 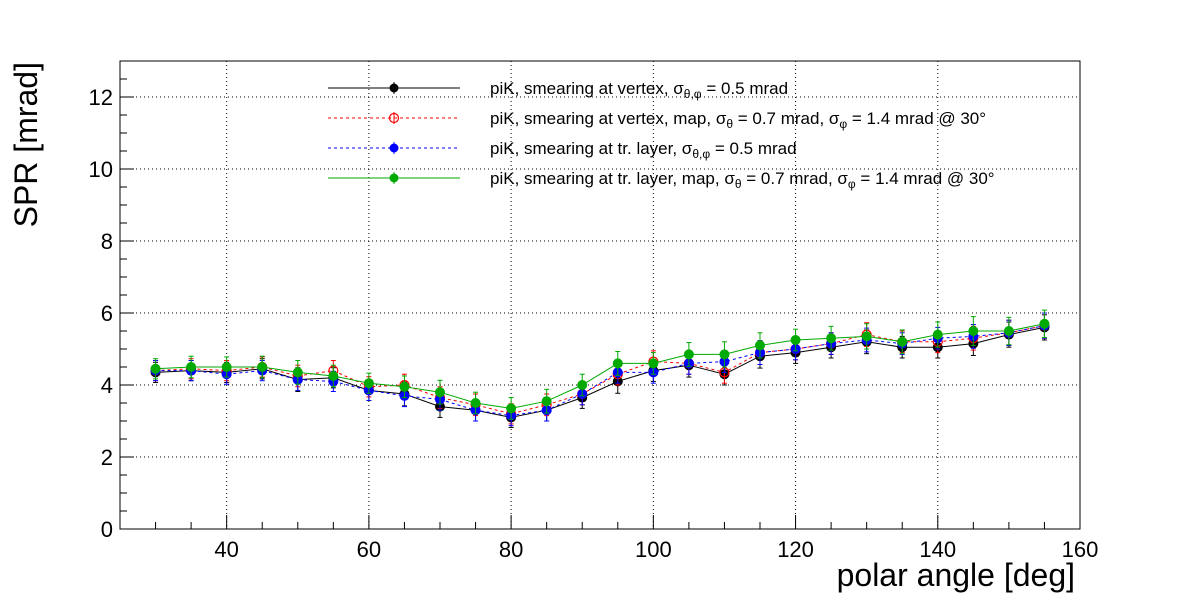 I want to click on x-tick-label: 160, so click(x=1080, y=549).